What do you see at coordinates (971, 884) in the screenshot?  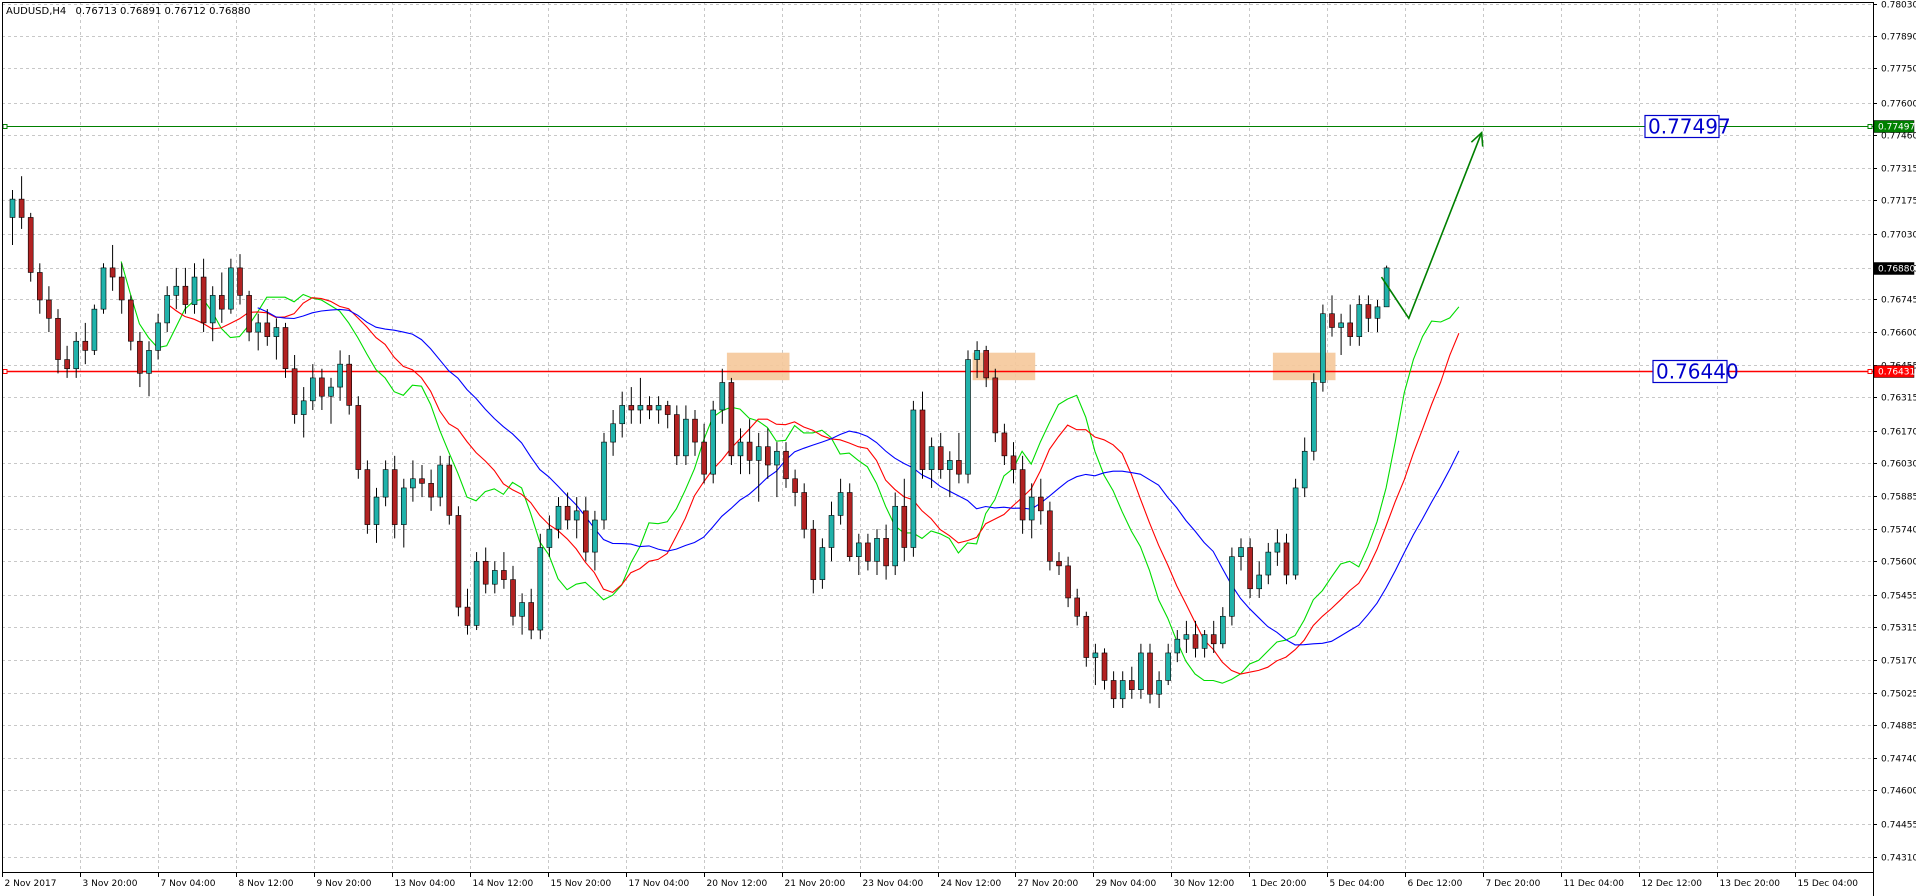 I see `time-tick-label: 24 Nov 12:00` at bounding box center [971, 884].